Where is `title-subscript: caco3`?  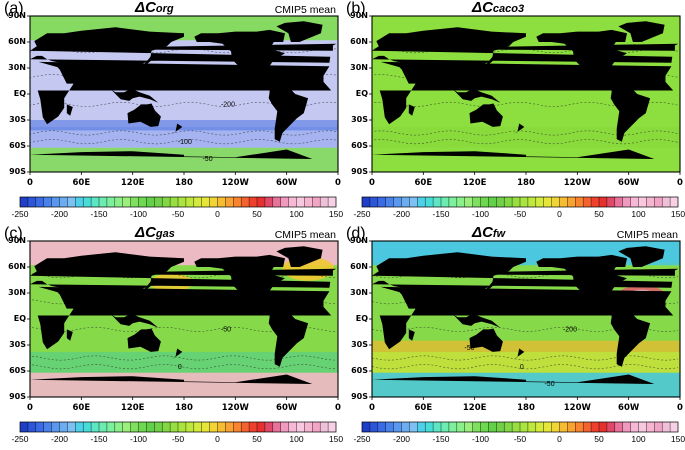
title-subscript: caco3 is located at coordinates (508, 9).